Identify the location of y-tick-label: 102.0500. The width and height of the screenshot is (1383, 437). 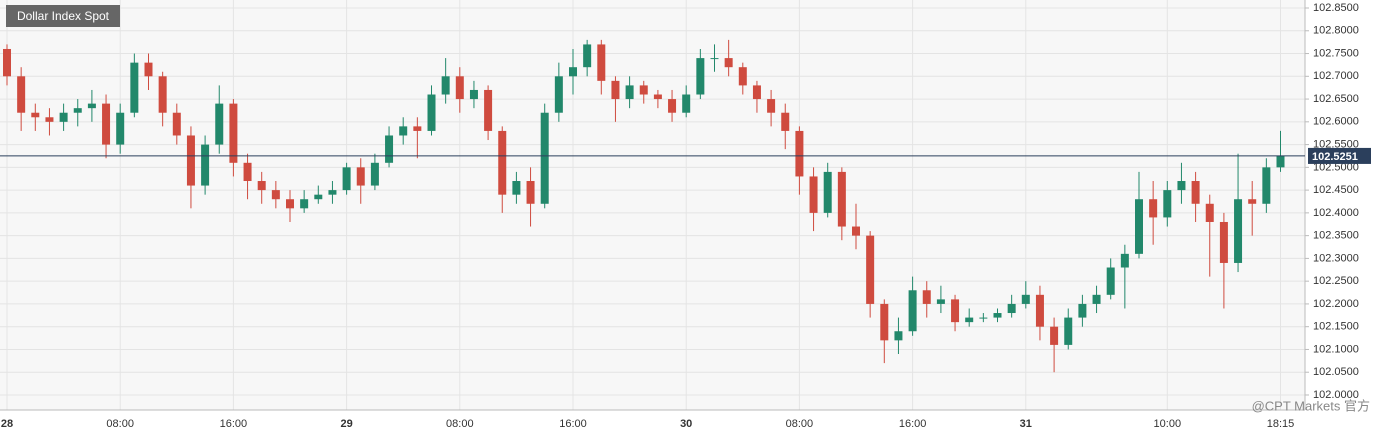
(1336, 372).